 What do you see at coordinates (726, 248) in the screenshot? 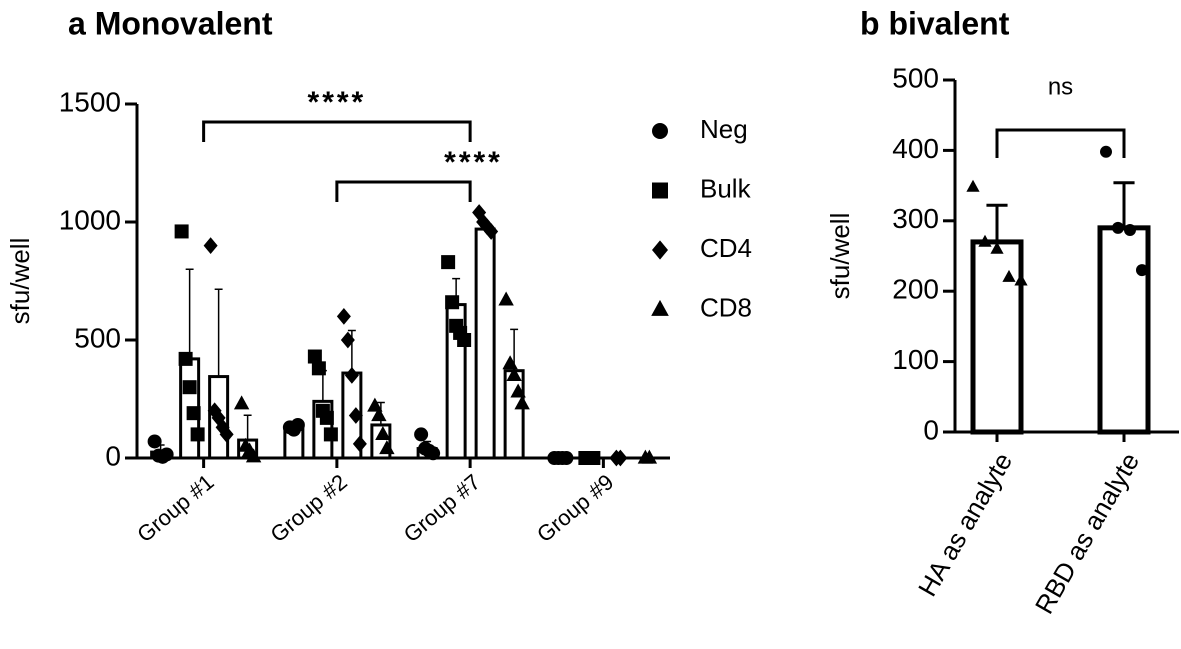
I see `legend-label: CD4` at bounding box center [726, 248].